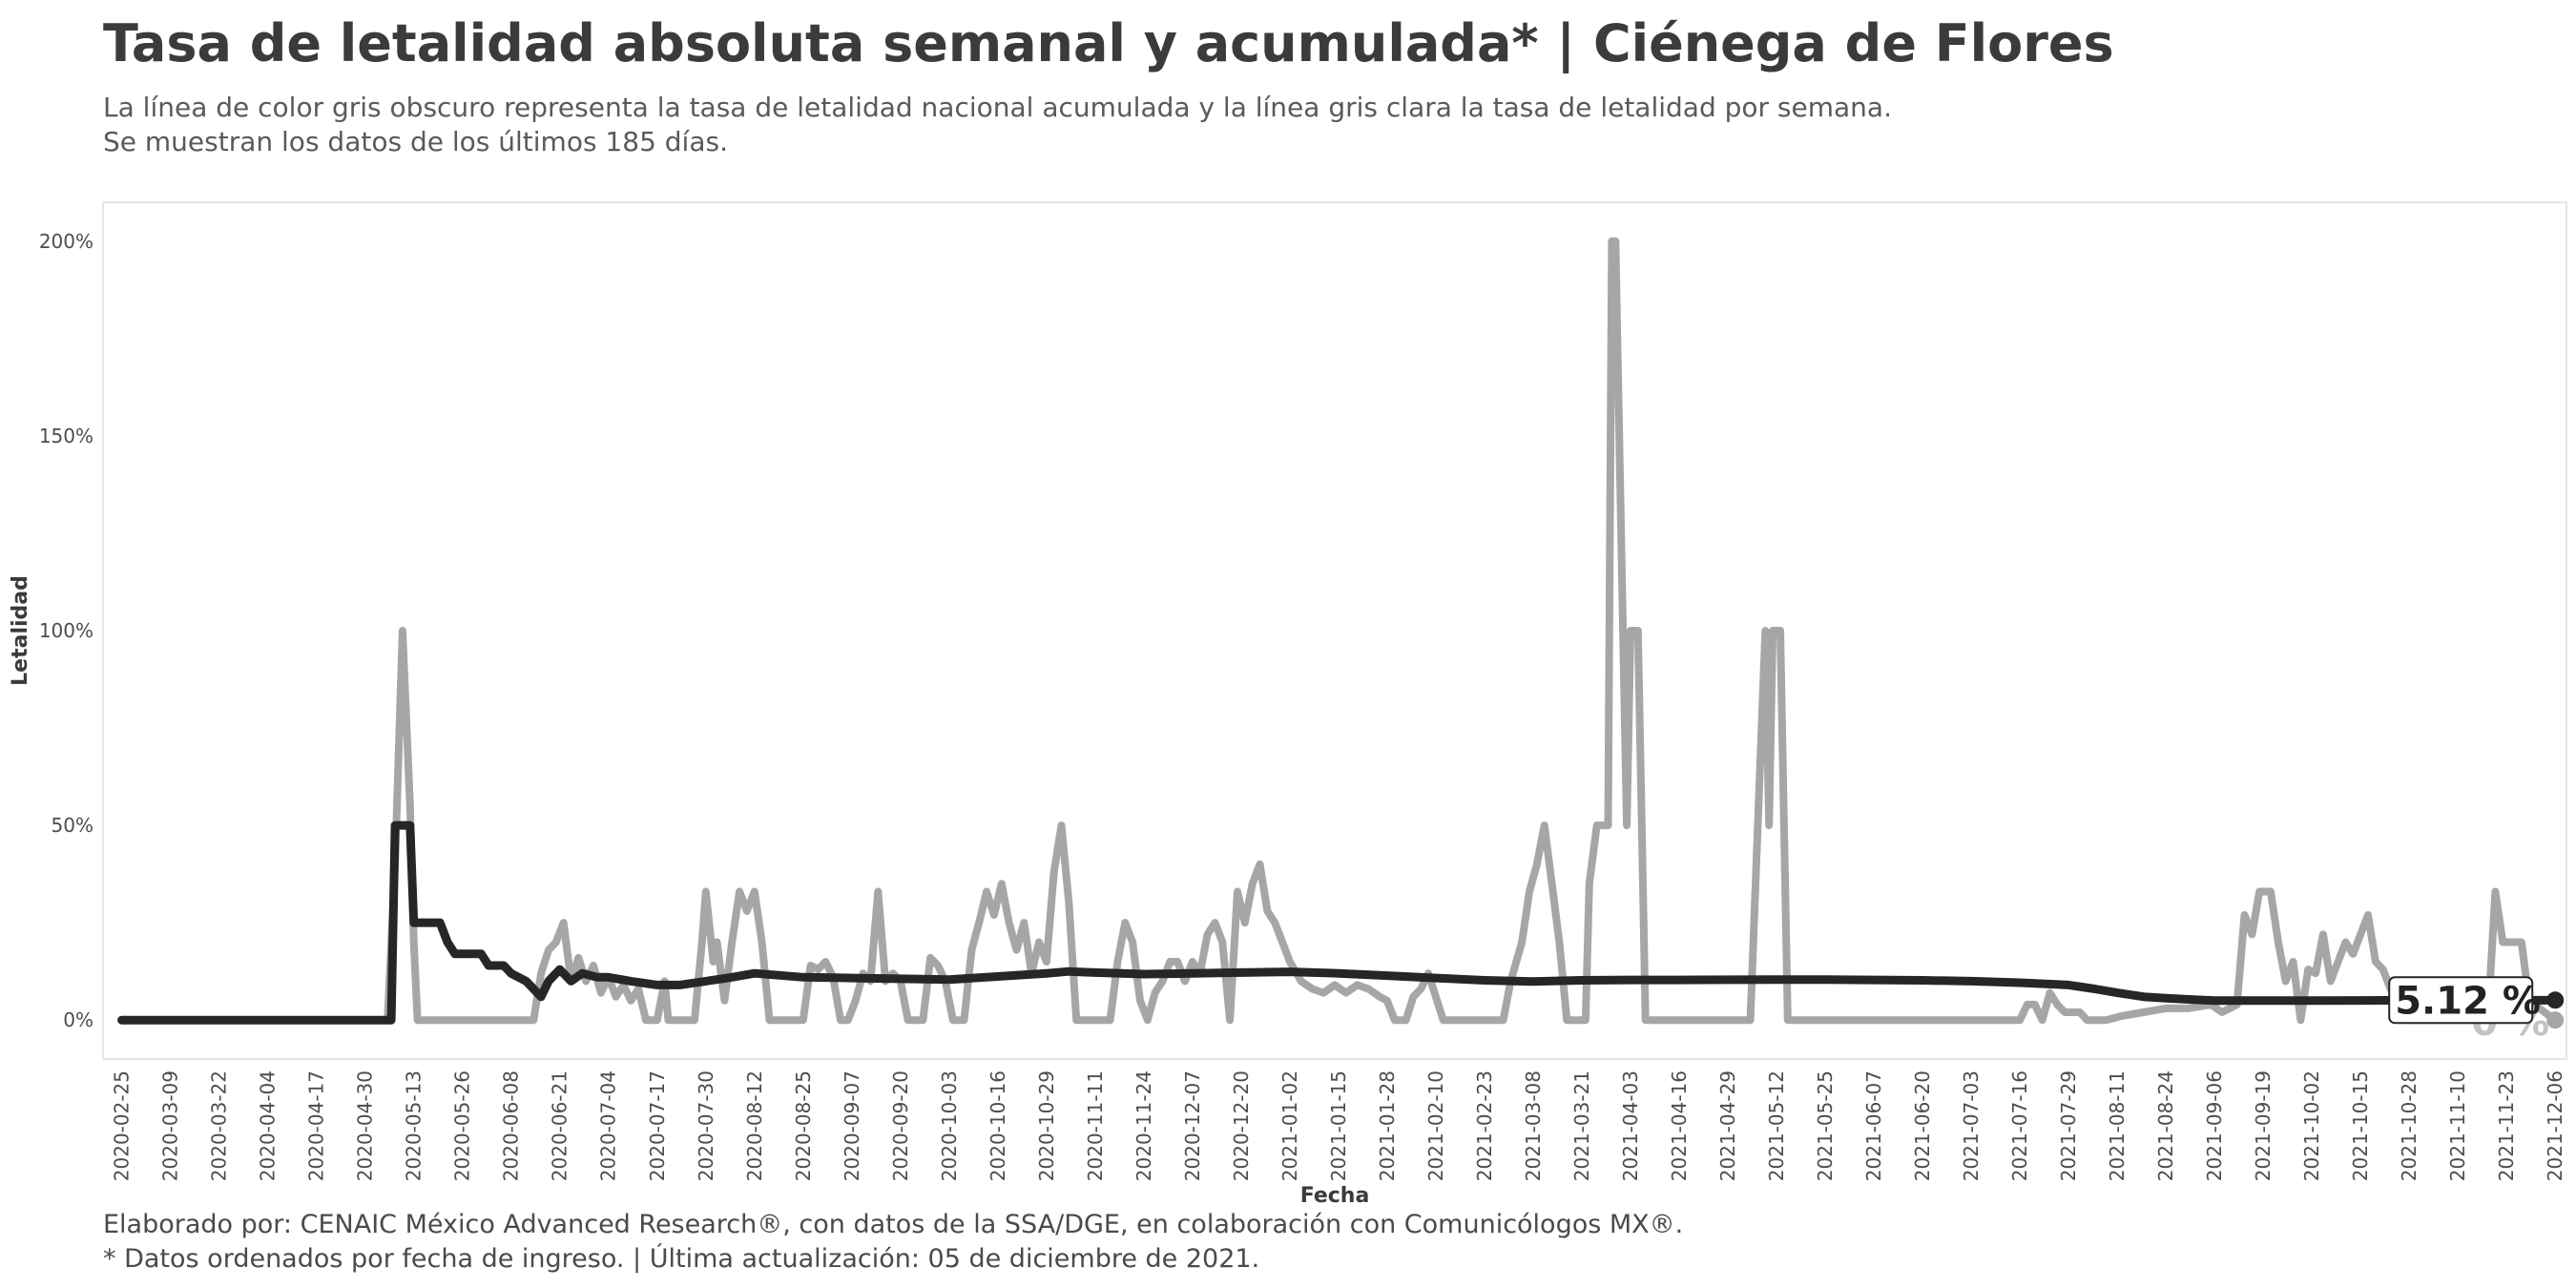 Image resolution: width=2576 pixels, height=1288 pixels. Describe the element at coordinates (2409, 1125) in the screenshot. I see `x-tick-label: 2021-10-28` at that location.